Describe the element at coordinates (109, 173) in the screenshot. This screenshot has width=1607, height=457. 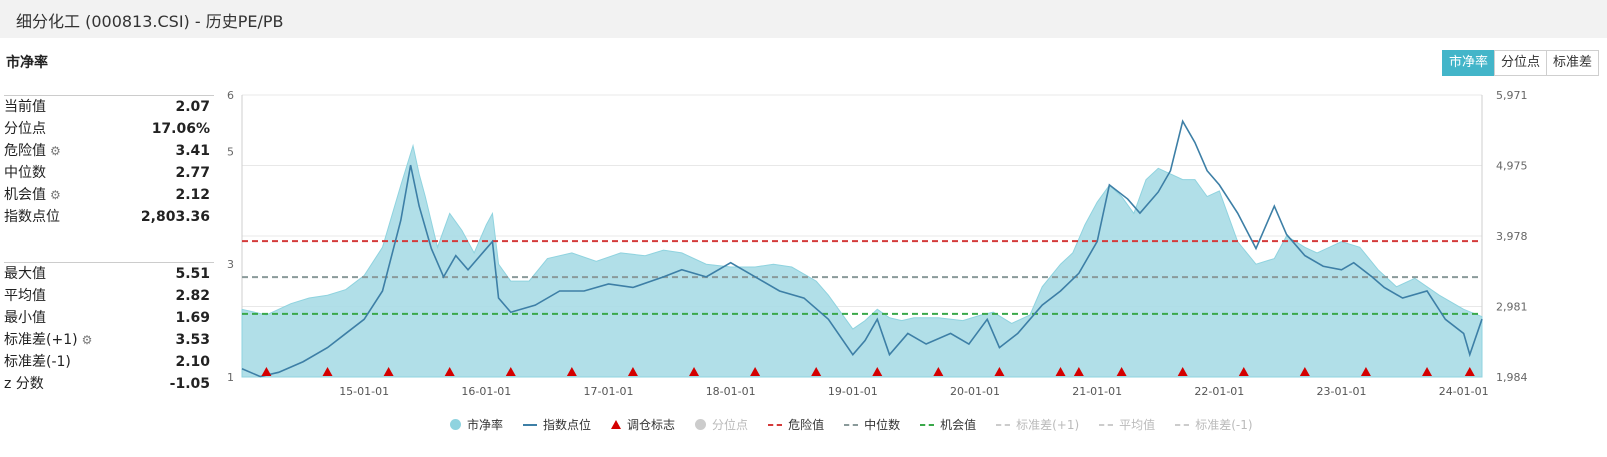
I see `stat-row: 中位数 2.77` at that location.